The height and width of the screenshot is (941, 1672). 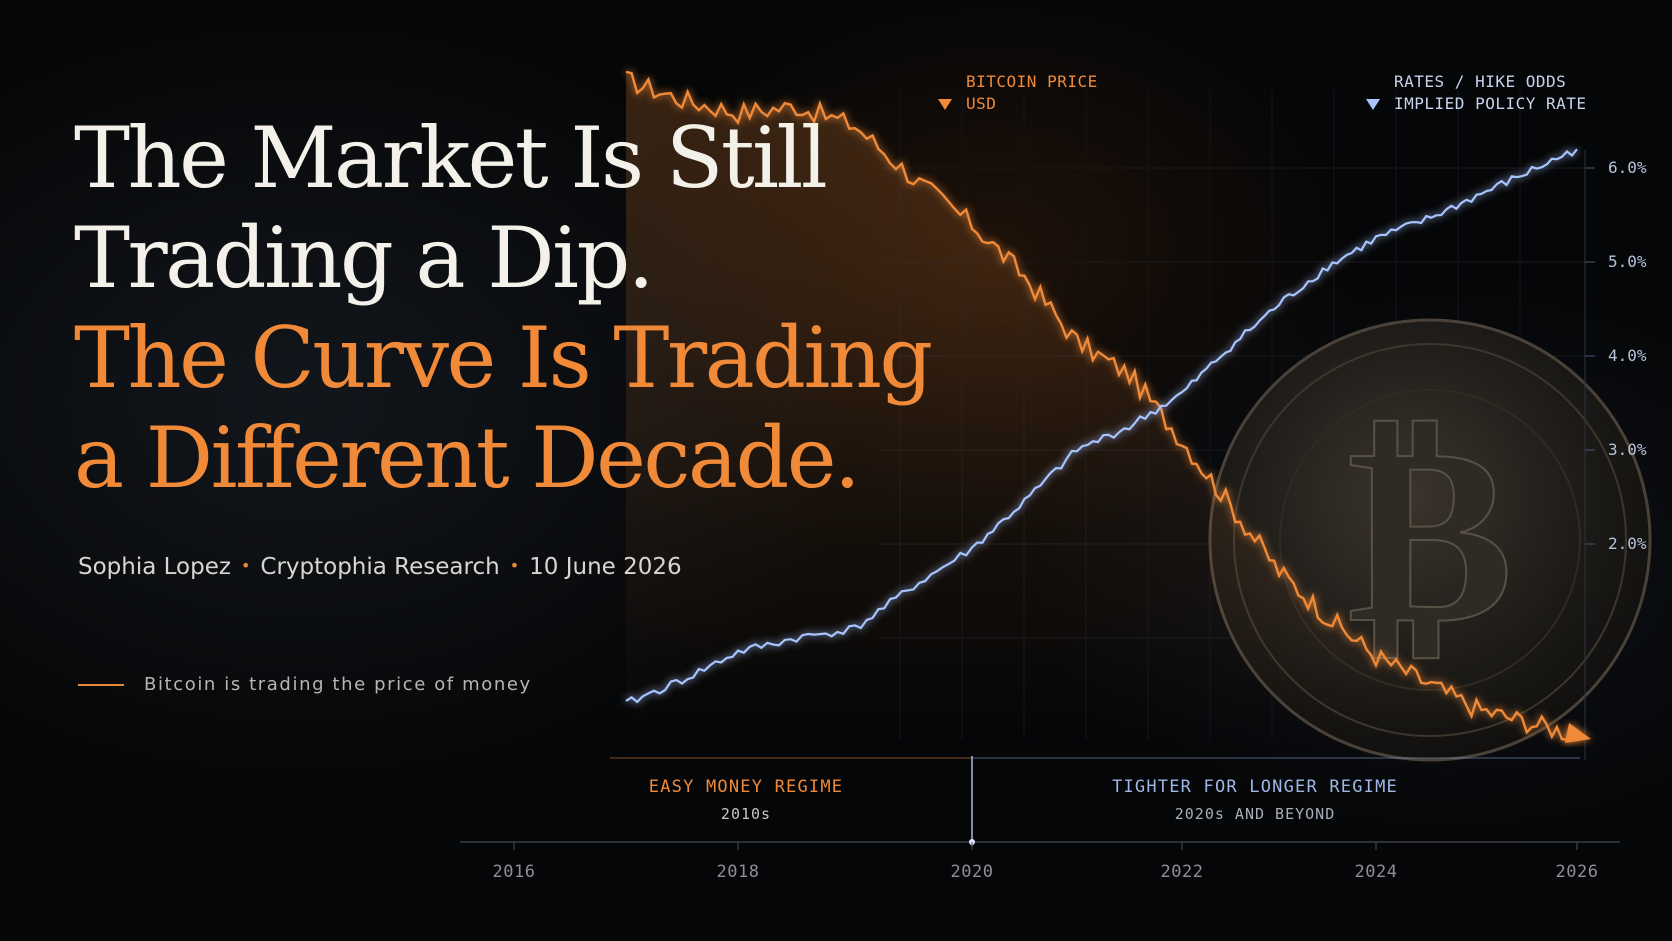 What do you see at coordinates (981, 103) in the screenshot?
I see `legend-bitcoin-unit: USD` at bounding box center [981, 103].